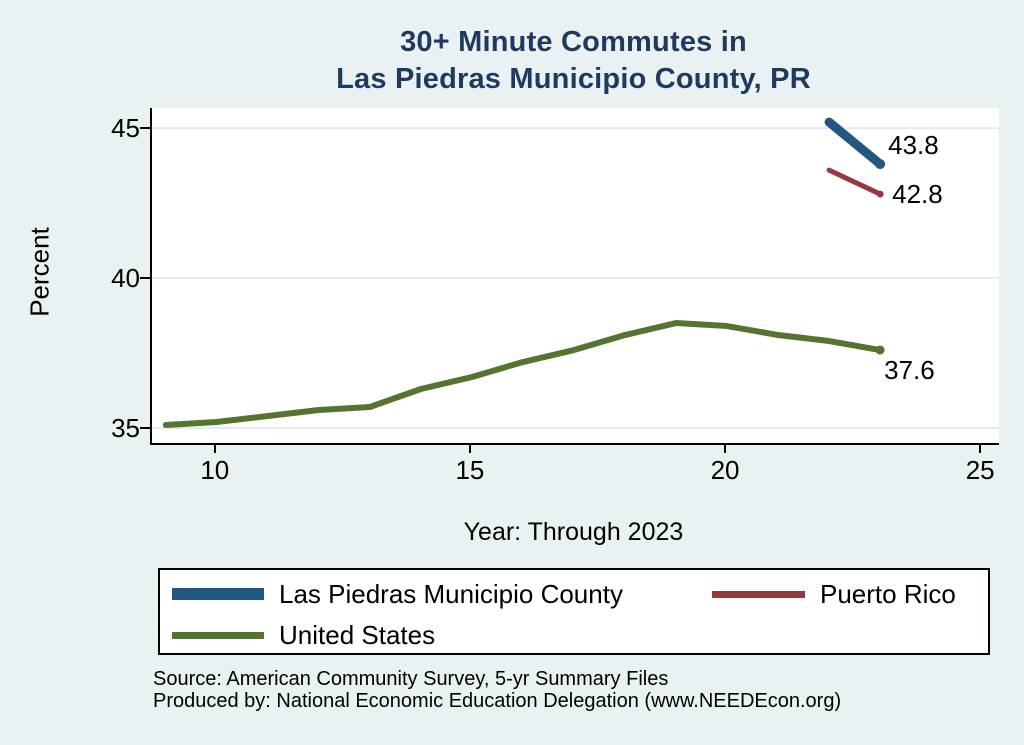 The width and height of the screenshot is (1024, 745). I want to click on value-label: 43.8, so click(913, 145).